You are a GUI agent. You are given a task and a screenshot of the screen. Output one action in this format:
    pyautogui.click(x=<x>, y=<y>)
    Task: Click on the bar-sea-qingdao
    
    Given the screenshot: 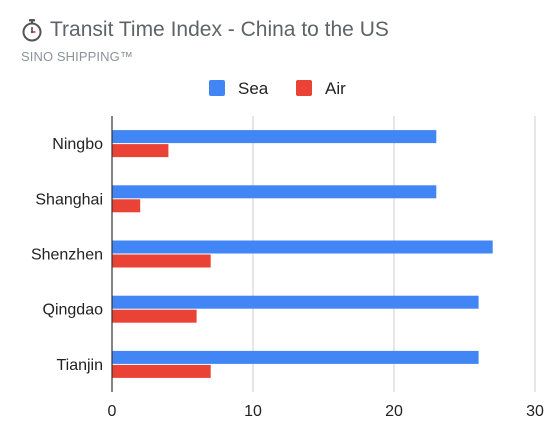 What is the action you would take?
    pyautogui.click(x=295, y=302)
    